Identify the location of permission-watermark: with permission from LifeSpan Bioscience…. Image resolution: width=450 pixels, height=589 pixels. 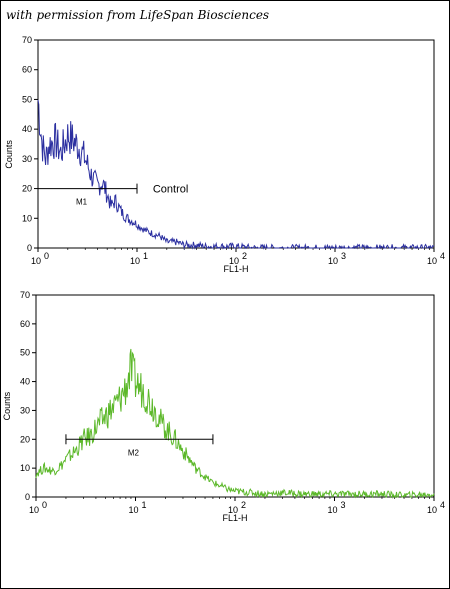
(138, 15).